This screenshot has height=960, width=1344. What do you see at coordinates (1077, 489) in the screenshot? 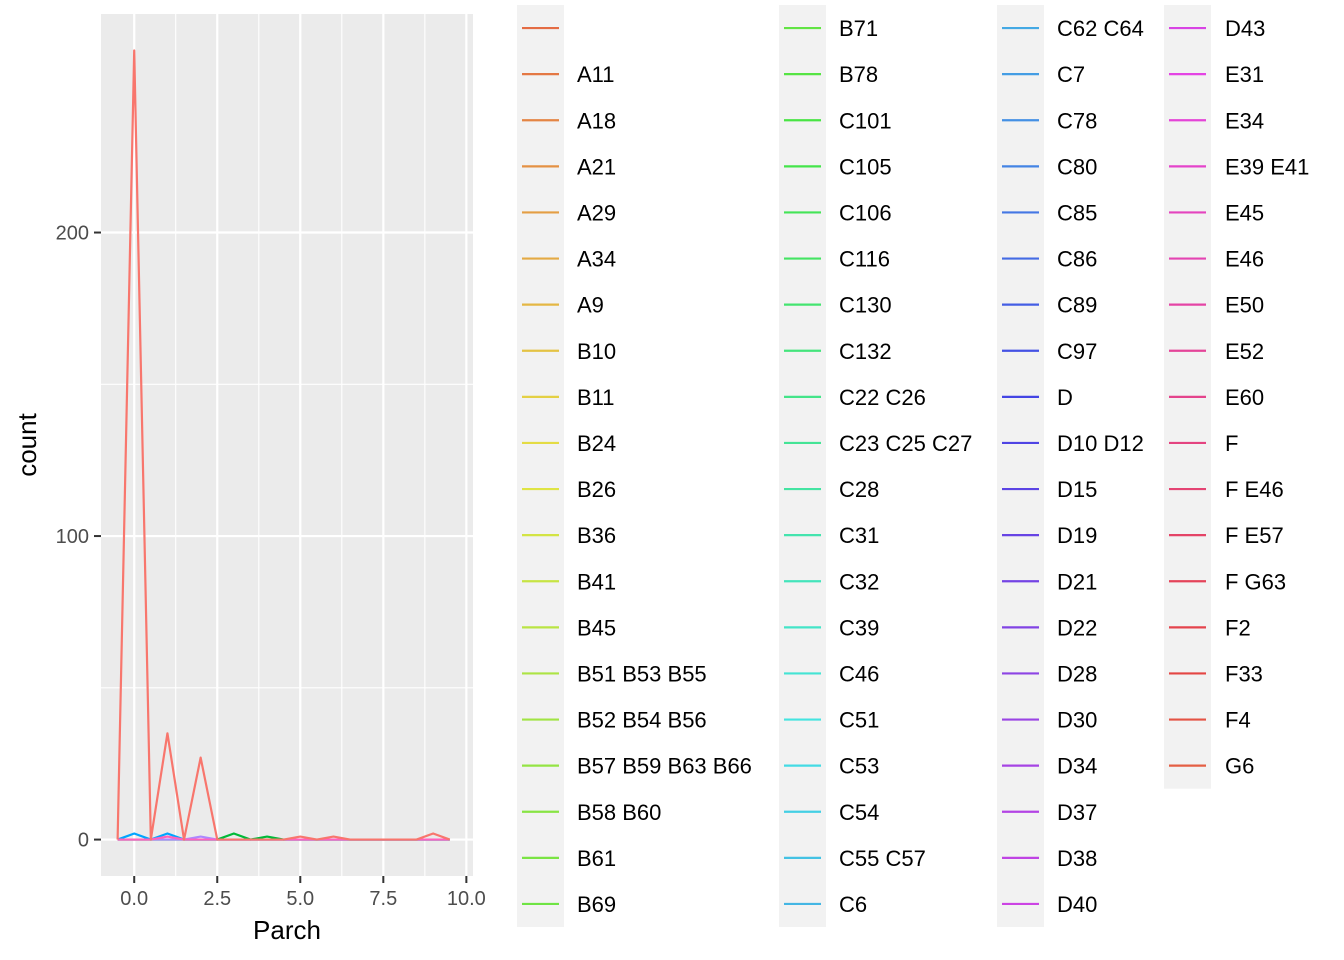
I see `legend-label: D15` at bounding box center [1077, 489].